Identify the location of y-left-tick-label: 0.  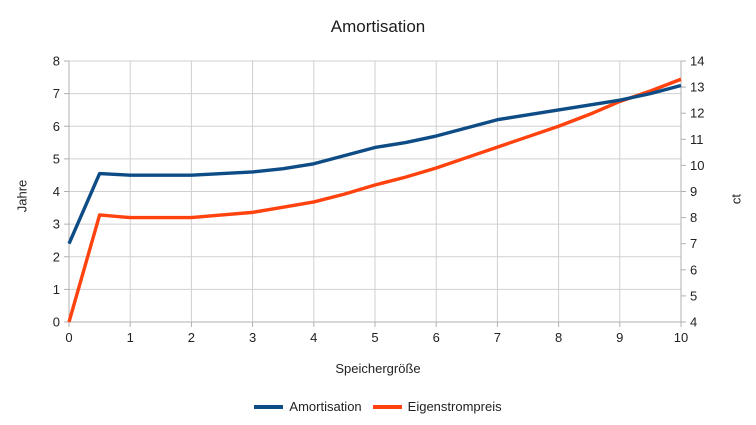
(56, 322).